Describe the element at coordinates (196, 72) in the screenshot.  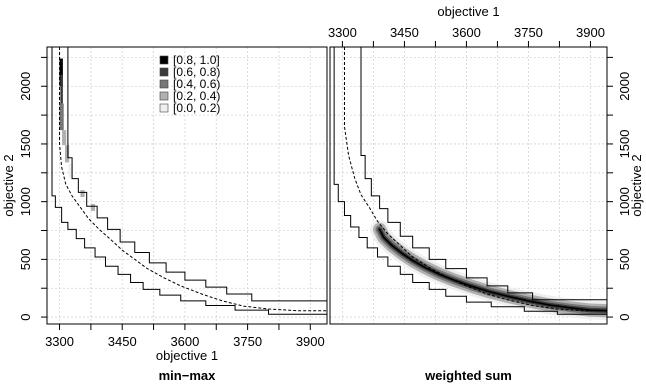
I see `legend-label: [0.6, 0.8)` at that location.